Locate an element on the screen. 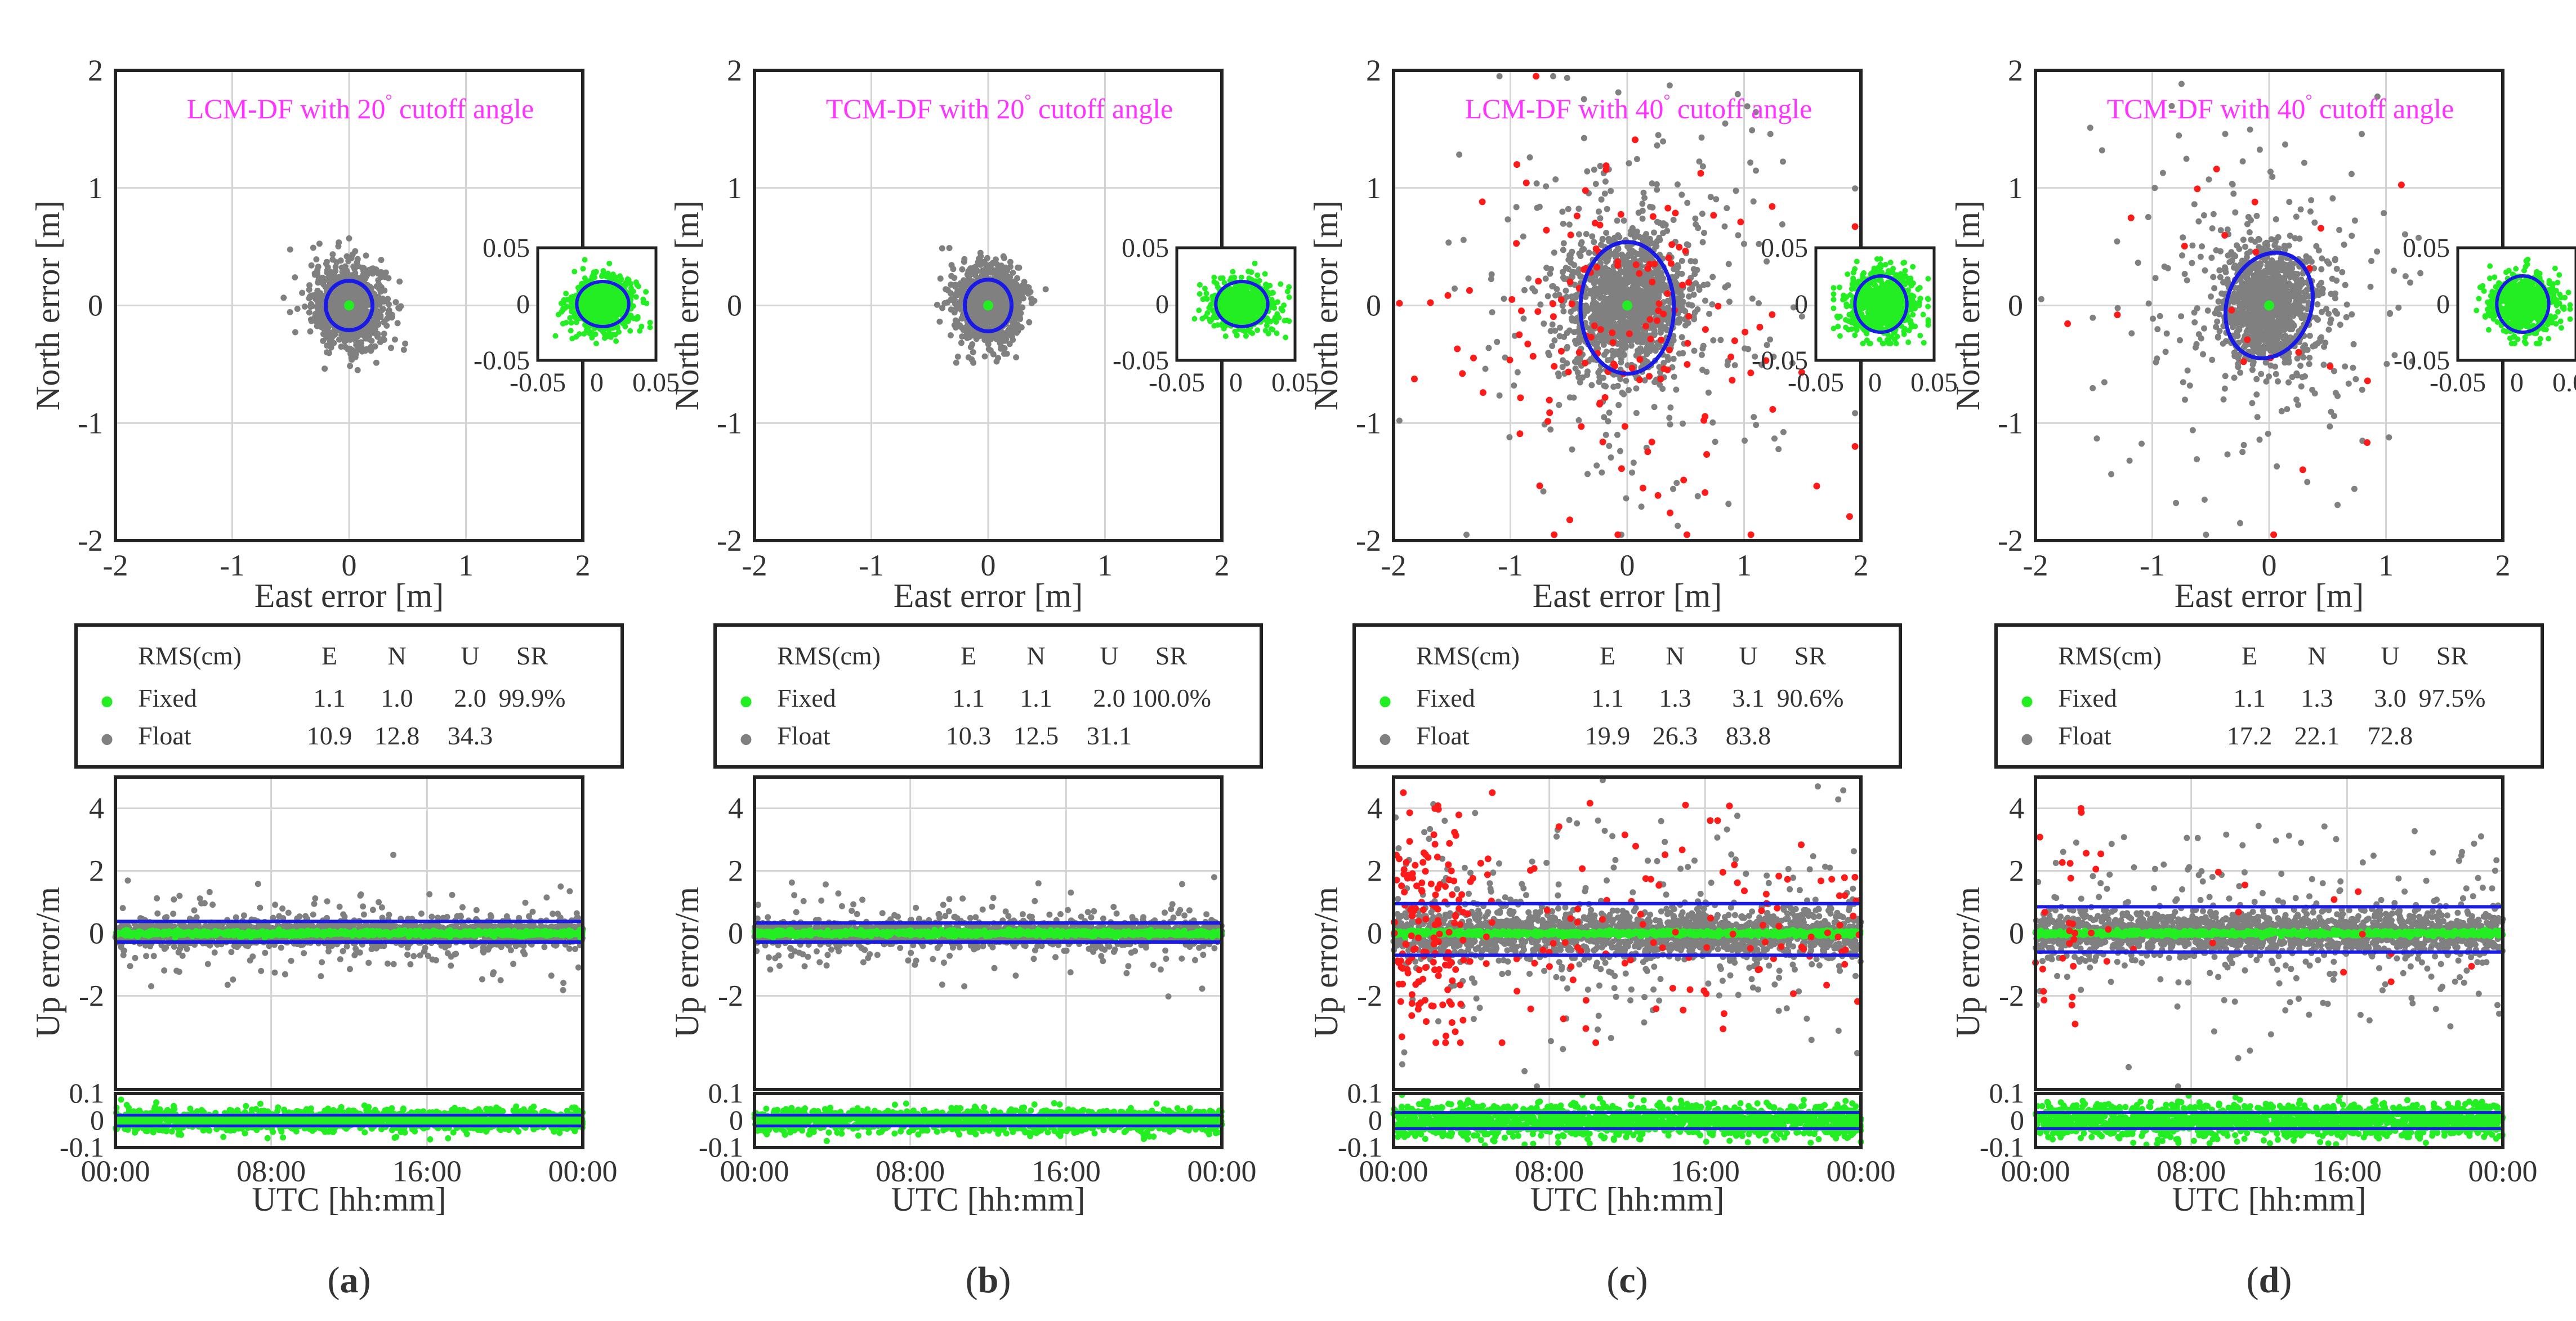 The height and width of the screenshot is (1321, 2576). table-header-cell: SR is located at coordinates (1810, 655).